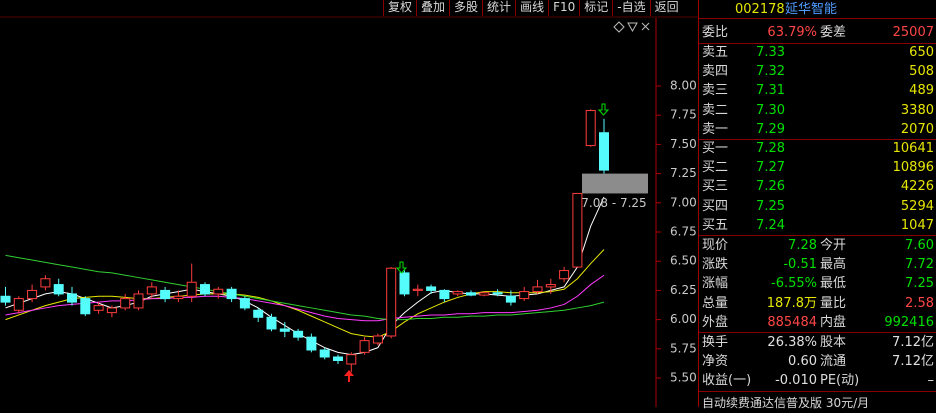 Image resolution: width=936 pixels, height=413 pixels. Describe the element at coordinates (683, 348) in the screenshot. I see `y-tick-label: 5.75` at that location.